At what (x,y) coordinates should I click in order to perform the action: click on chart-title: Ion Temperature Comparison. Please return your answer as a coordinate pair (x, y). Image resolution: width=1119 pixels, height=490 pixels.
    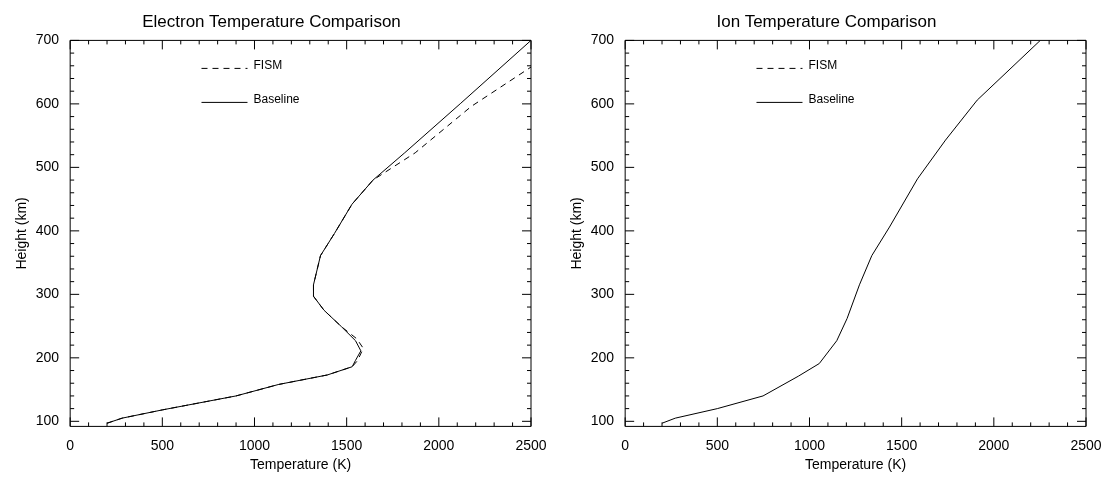
    Looking at the image, I should click on (826, 21).